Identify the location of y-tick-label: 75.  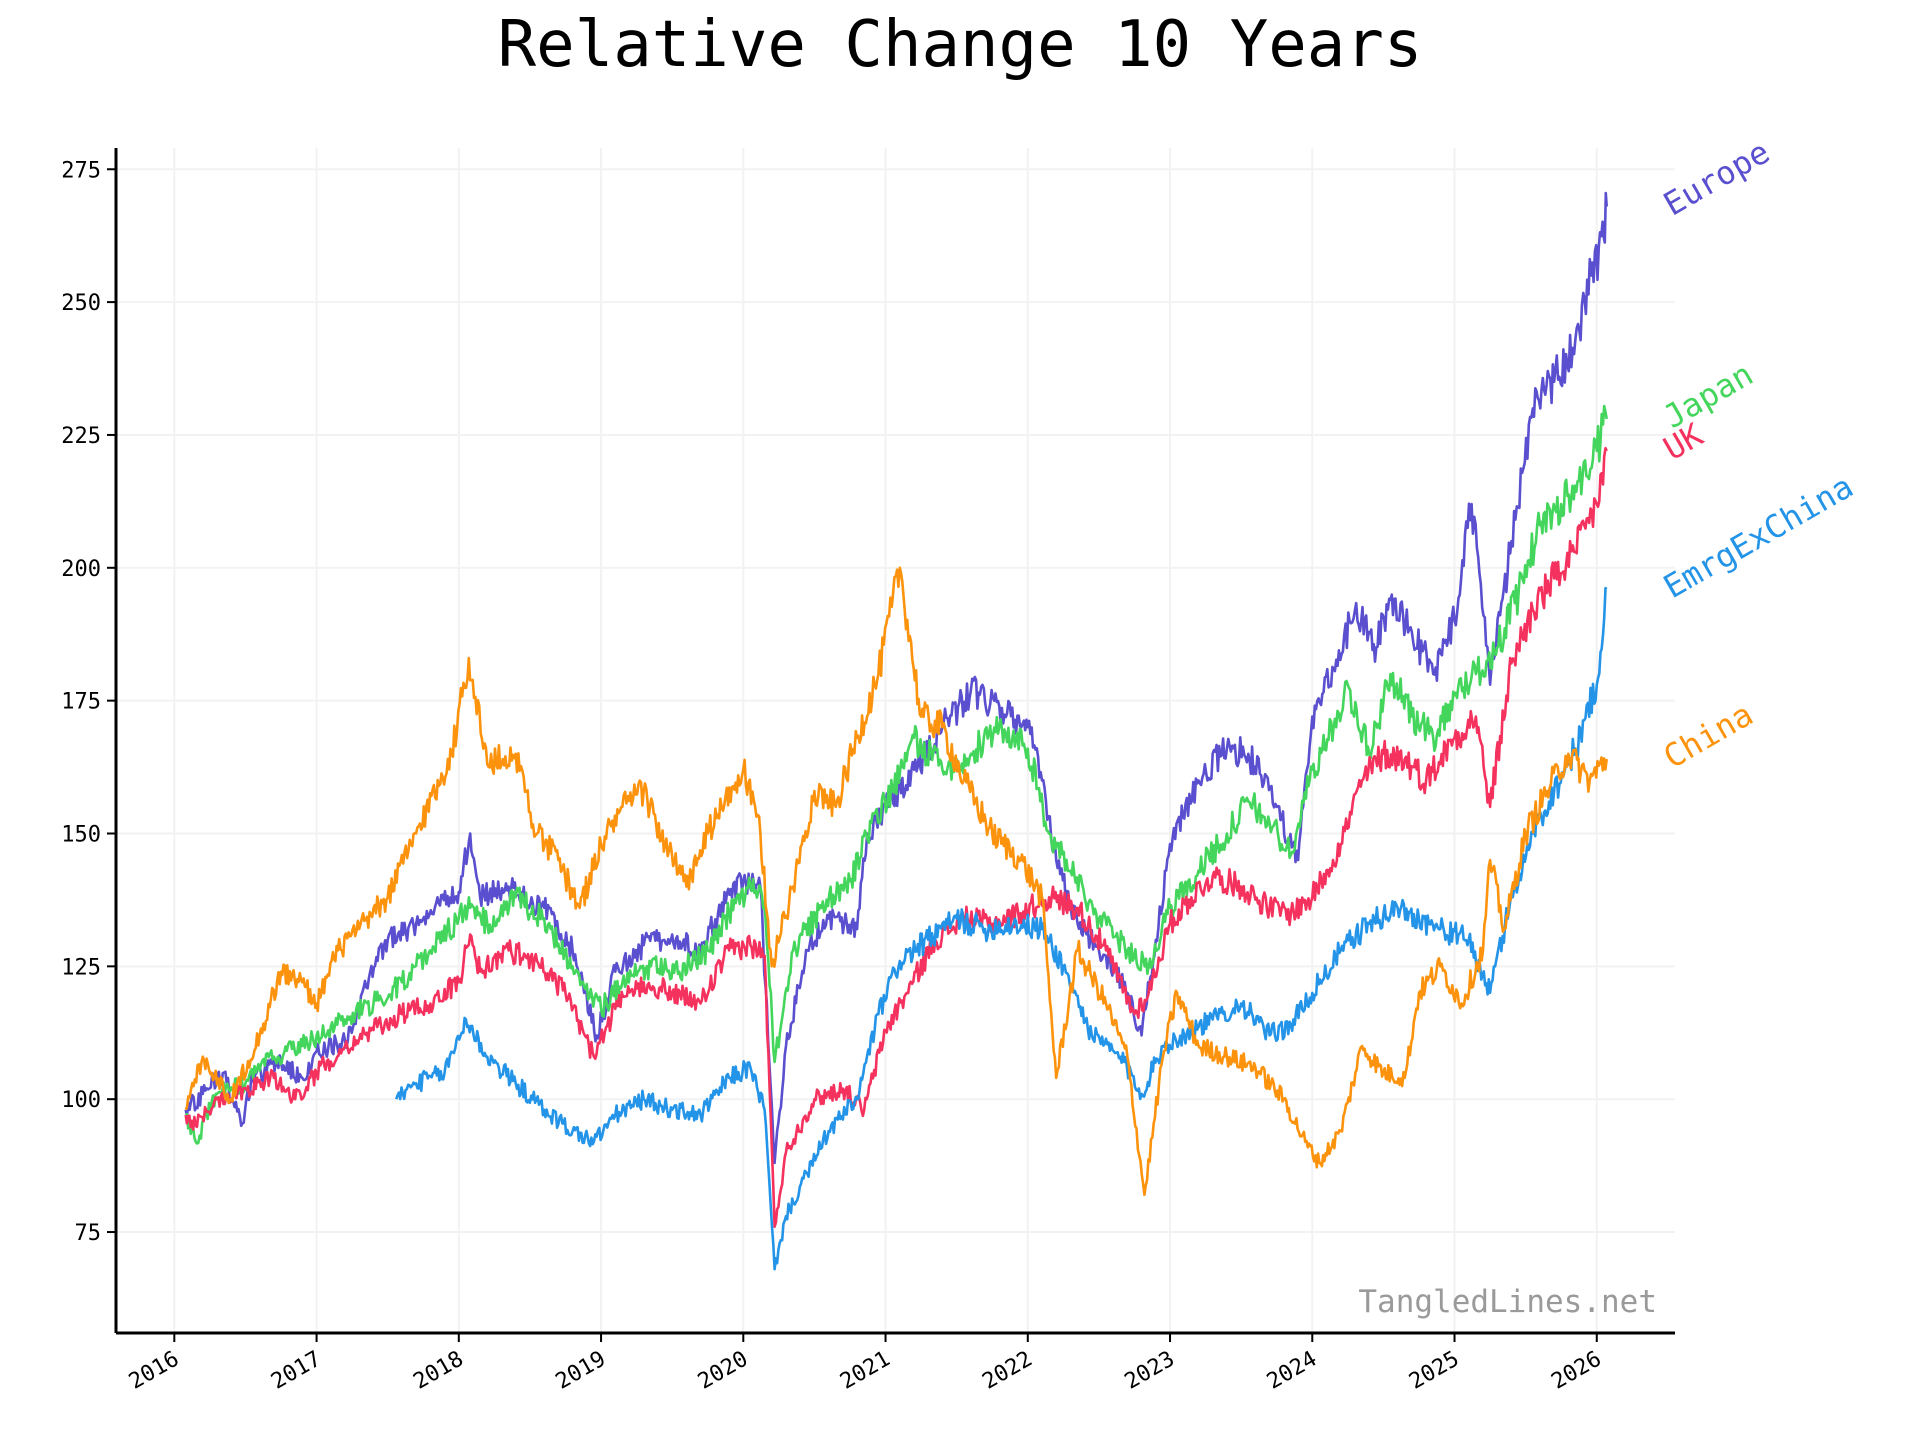
(88, 1233).